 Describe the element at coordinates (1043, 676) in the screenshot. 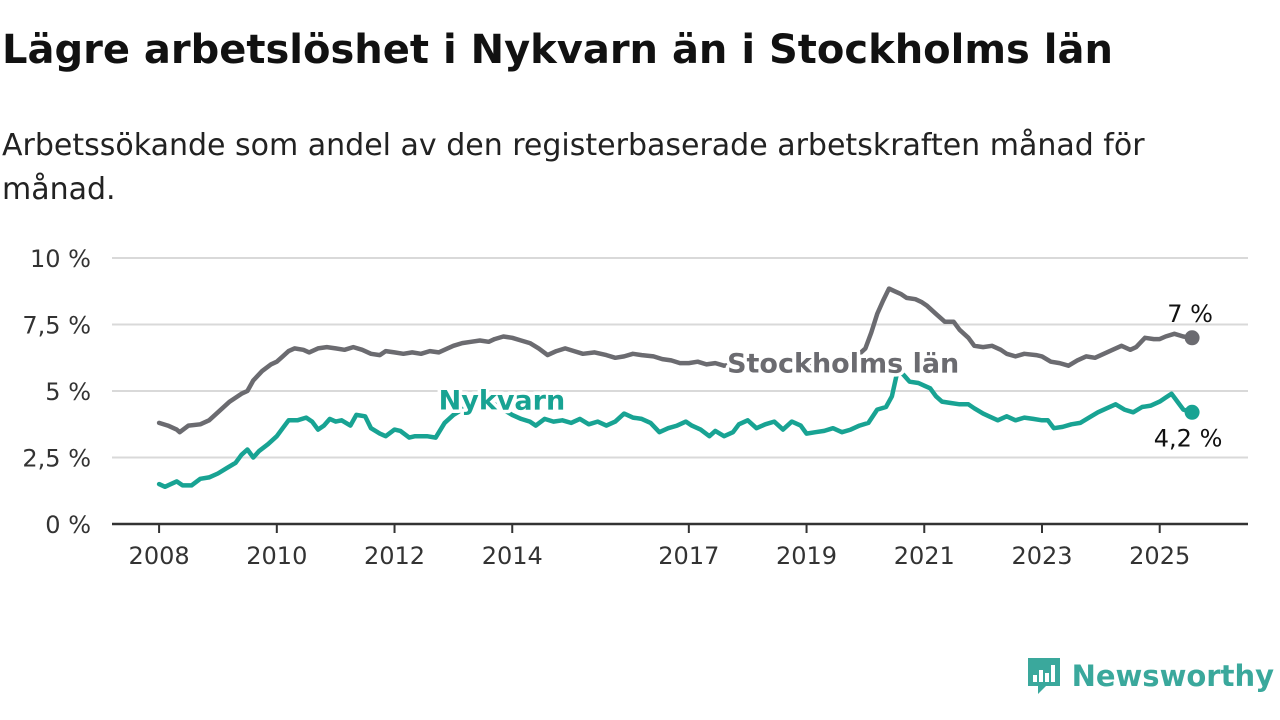

I see `bar-chart-speech-bubble-icon` at that location.